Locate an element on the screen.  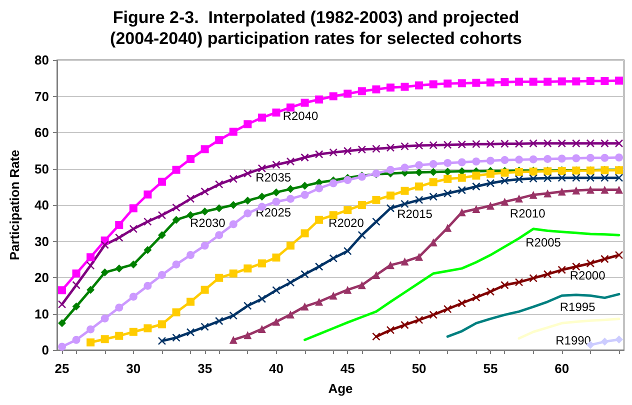
chart-title: Figure 2-3. Interpolated (1982-2003) and projected (2004-2040) participation rates for selected cohorts is located at coordinates (316, 28).